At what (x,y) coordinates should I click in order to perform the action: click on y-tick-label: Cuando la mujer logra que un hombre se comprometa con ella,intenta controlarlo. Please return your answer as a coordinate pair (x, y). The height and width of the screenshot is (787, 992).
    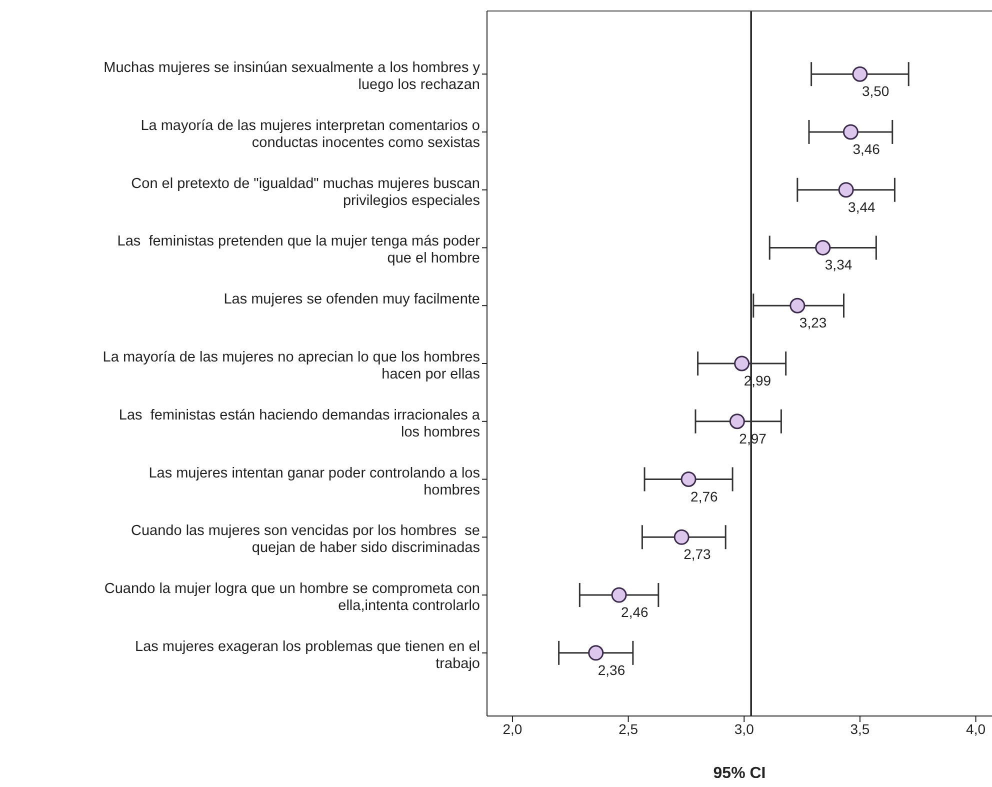
    Looking at the image, I should click on (292, 597).